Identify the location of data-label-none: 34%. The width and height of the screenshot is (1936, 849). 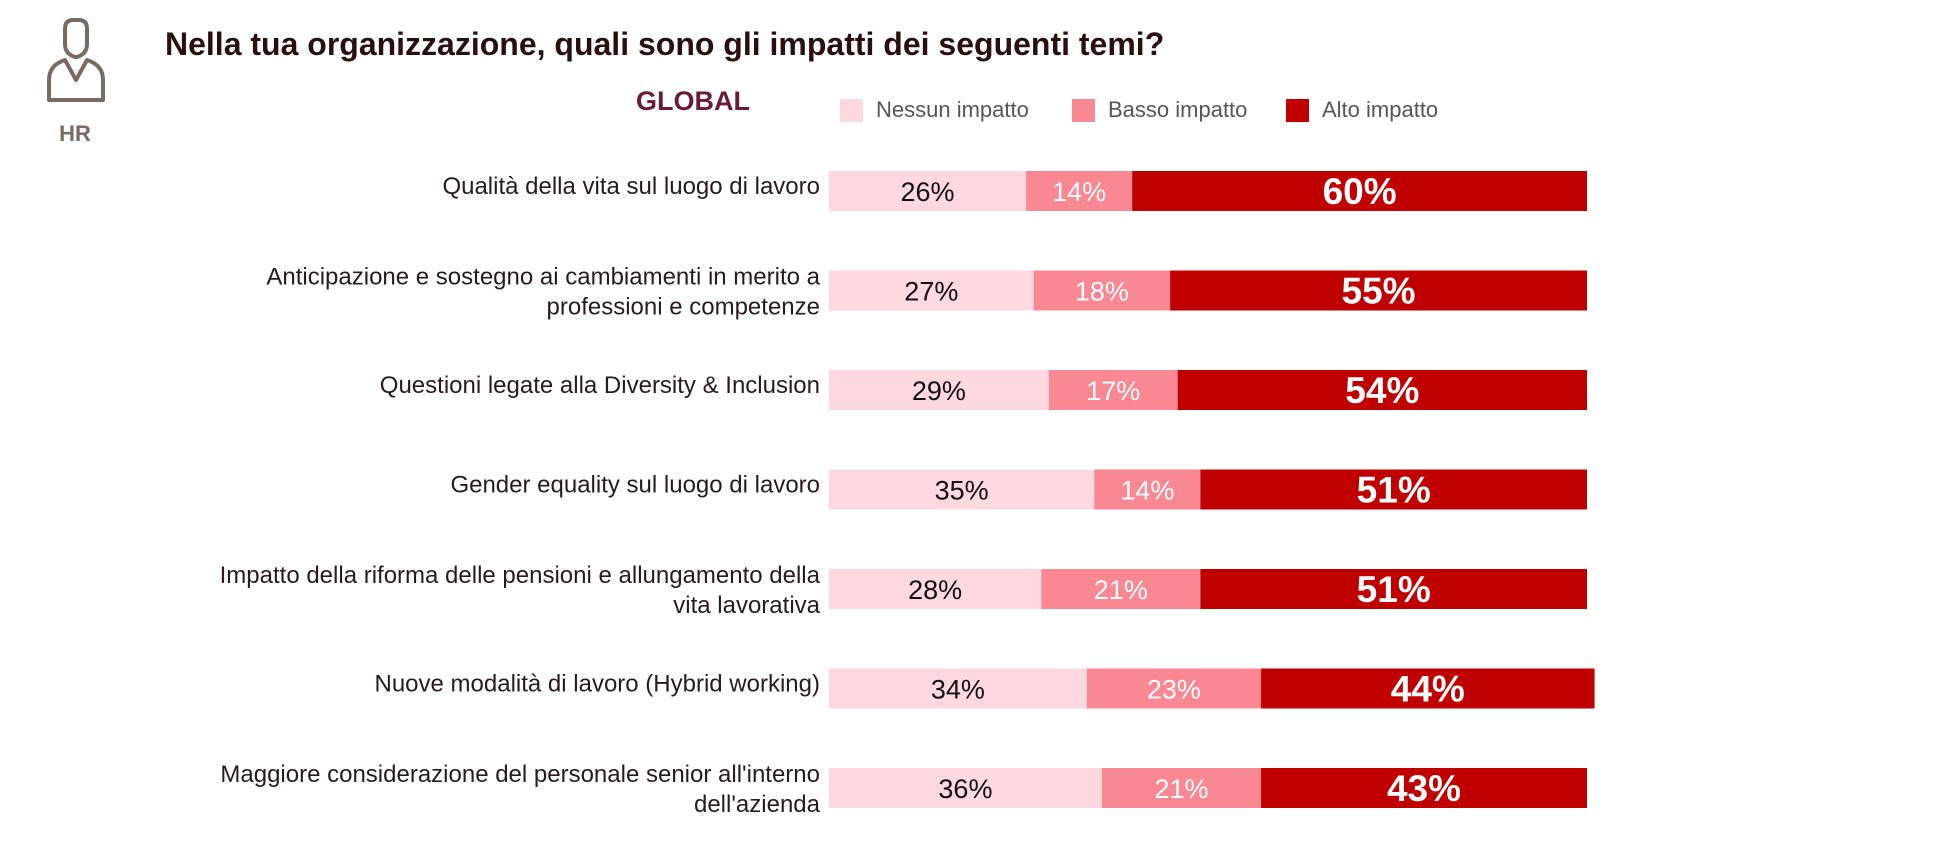
(958, 690).